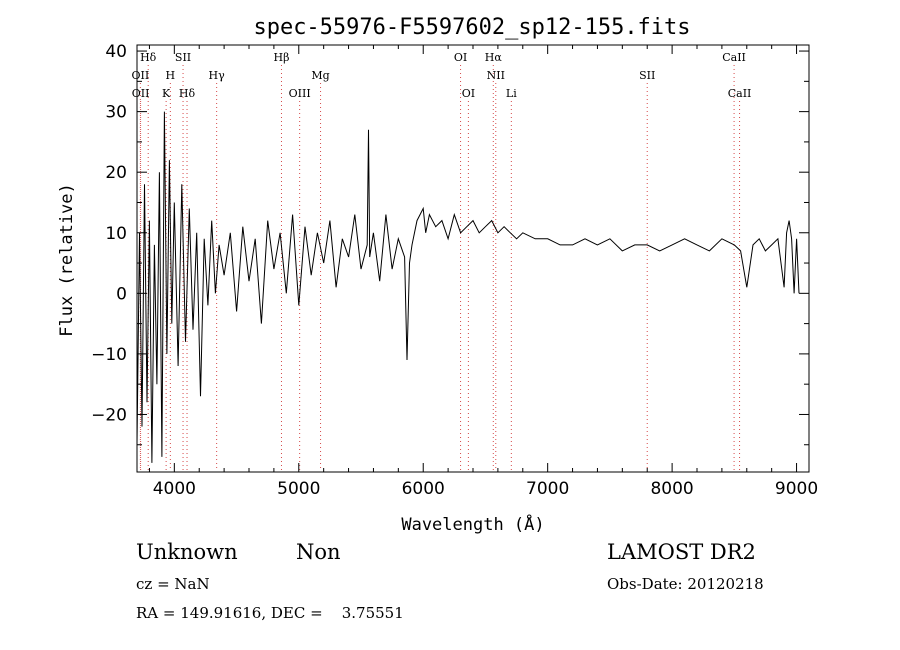 The image size is (900, 650). Describe the element at coordinates (671, 489) in the screenshot. I see `x-tick-label: 8000` at that location.